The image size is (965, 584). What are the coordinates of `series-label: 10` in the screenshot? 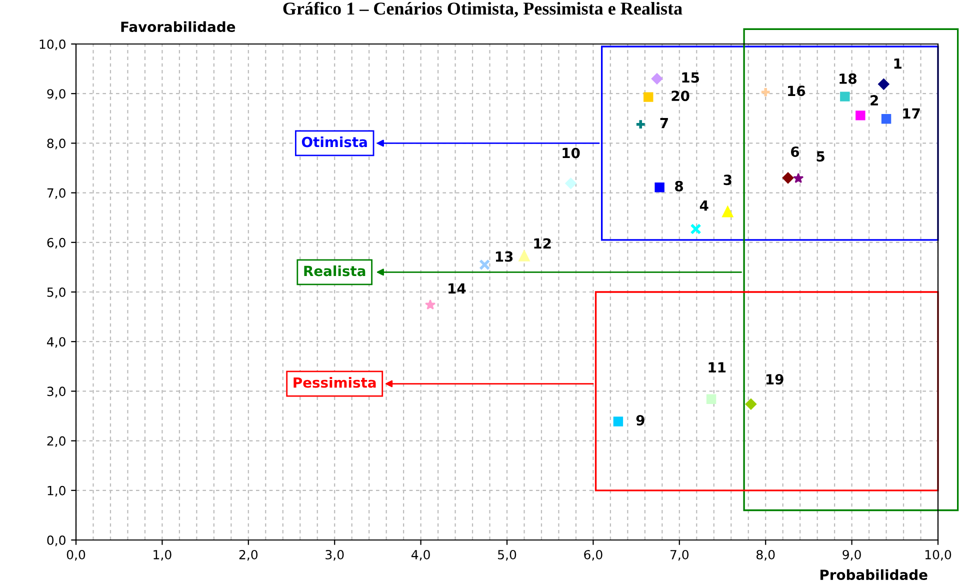 It's located at (571, 153).